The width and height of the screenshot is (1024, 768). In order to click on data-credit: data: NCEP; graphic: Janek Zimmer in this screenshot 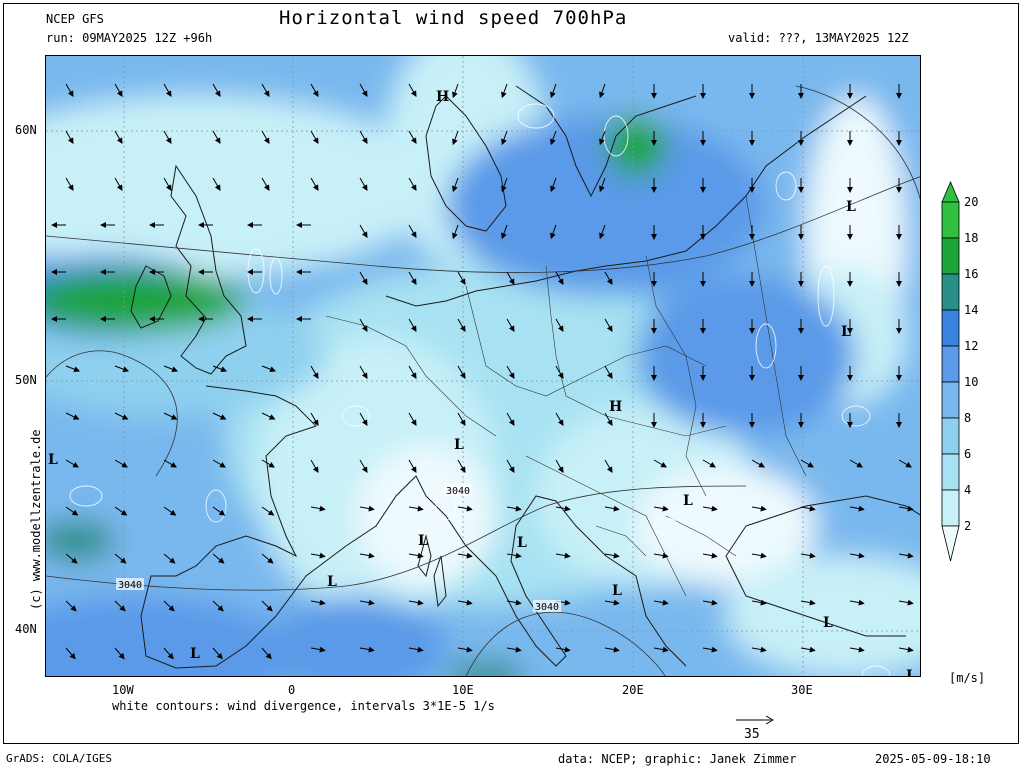, I will do `click(677, 759)`.